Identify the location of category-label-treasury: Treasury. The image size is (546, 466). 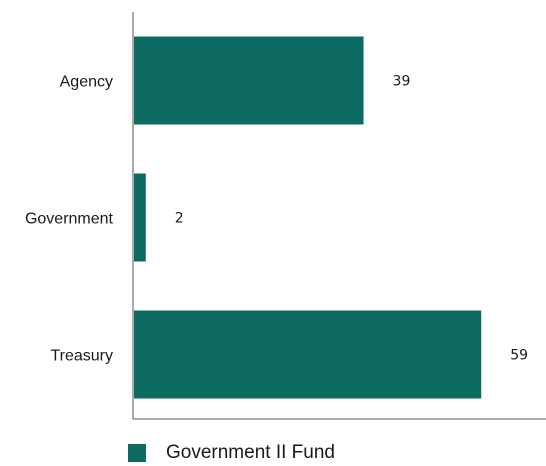
(81, 356).